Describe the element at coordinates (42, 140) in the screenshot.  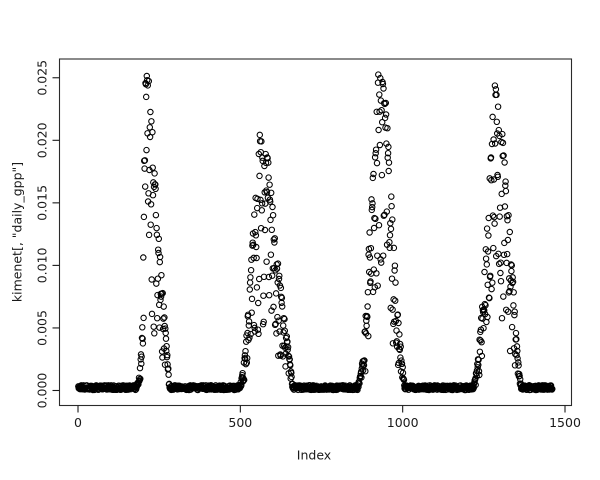
I see `y-tick-label: 0.020` at that location.